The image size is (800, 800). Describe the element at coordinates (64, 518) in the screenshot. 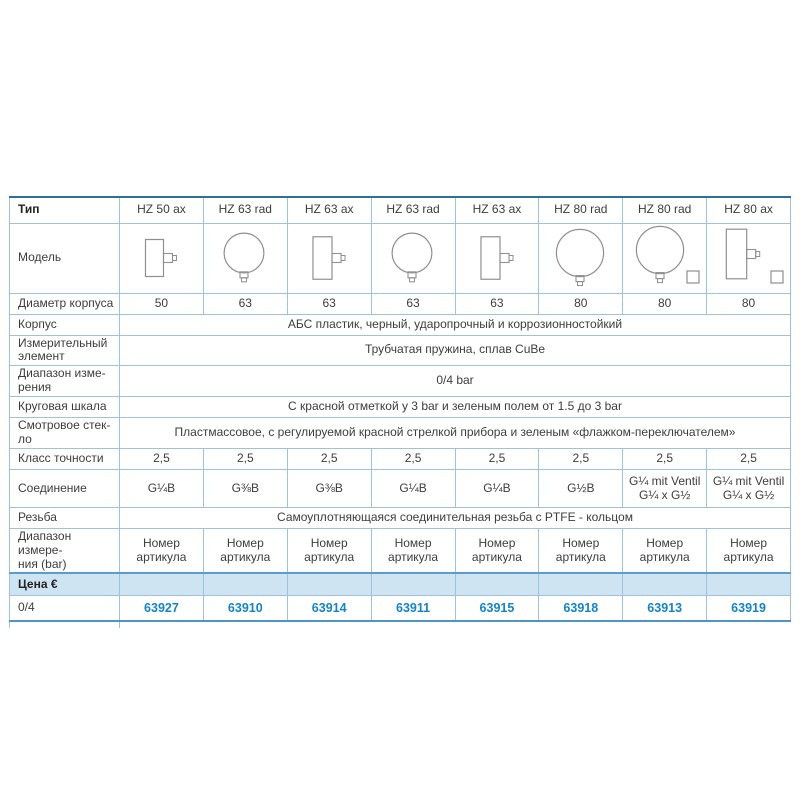

I see `row-label-thread: Резьба` at that location.